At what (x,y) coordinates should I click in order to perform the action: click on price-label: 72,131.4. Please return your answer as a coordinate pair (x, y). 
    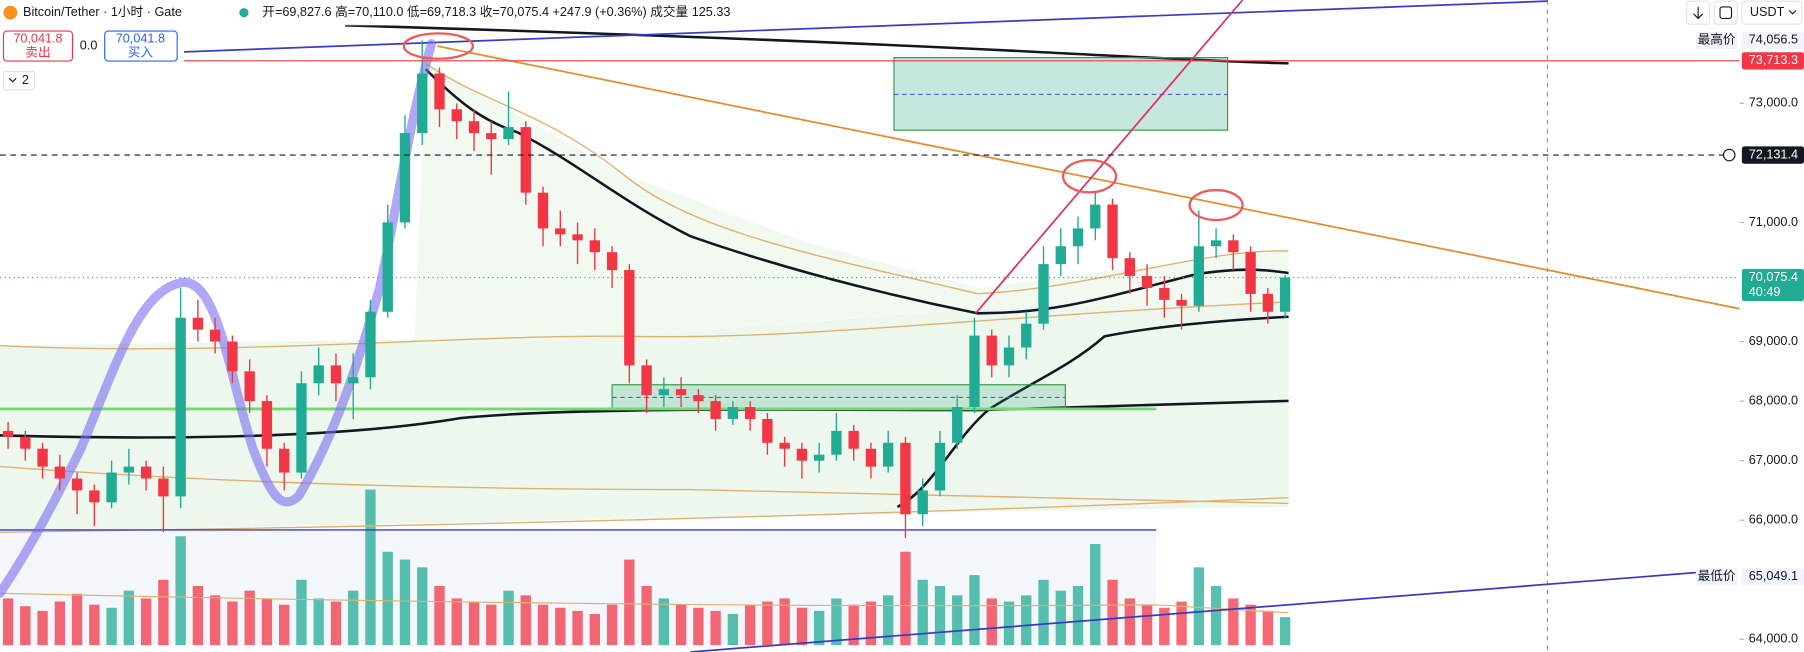
    Looking at the image, I should click on (1773, 154).